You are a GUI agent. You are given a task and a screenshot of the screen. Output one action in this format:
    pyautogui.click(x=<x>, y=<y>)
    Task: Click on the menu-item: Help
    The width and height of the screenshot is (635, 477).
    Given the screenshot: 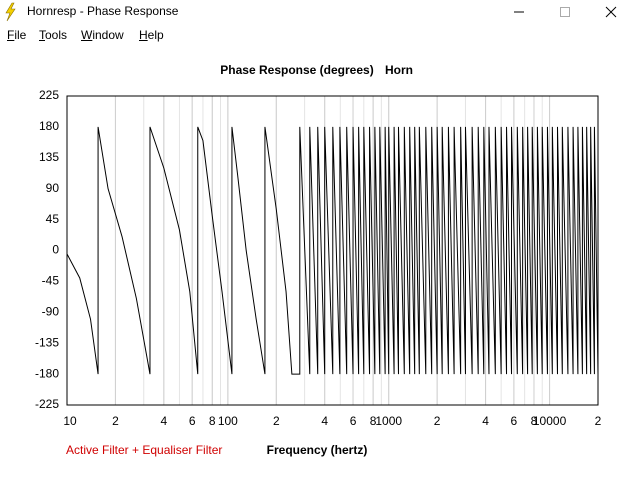 What is the action you would take?
    pyautogui.click(x=151, y=35)
    